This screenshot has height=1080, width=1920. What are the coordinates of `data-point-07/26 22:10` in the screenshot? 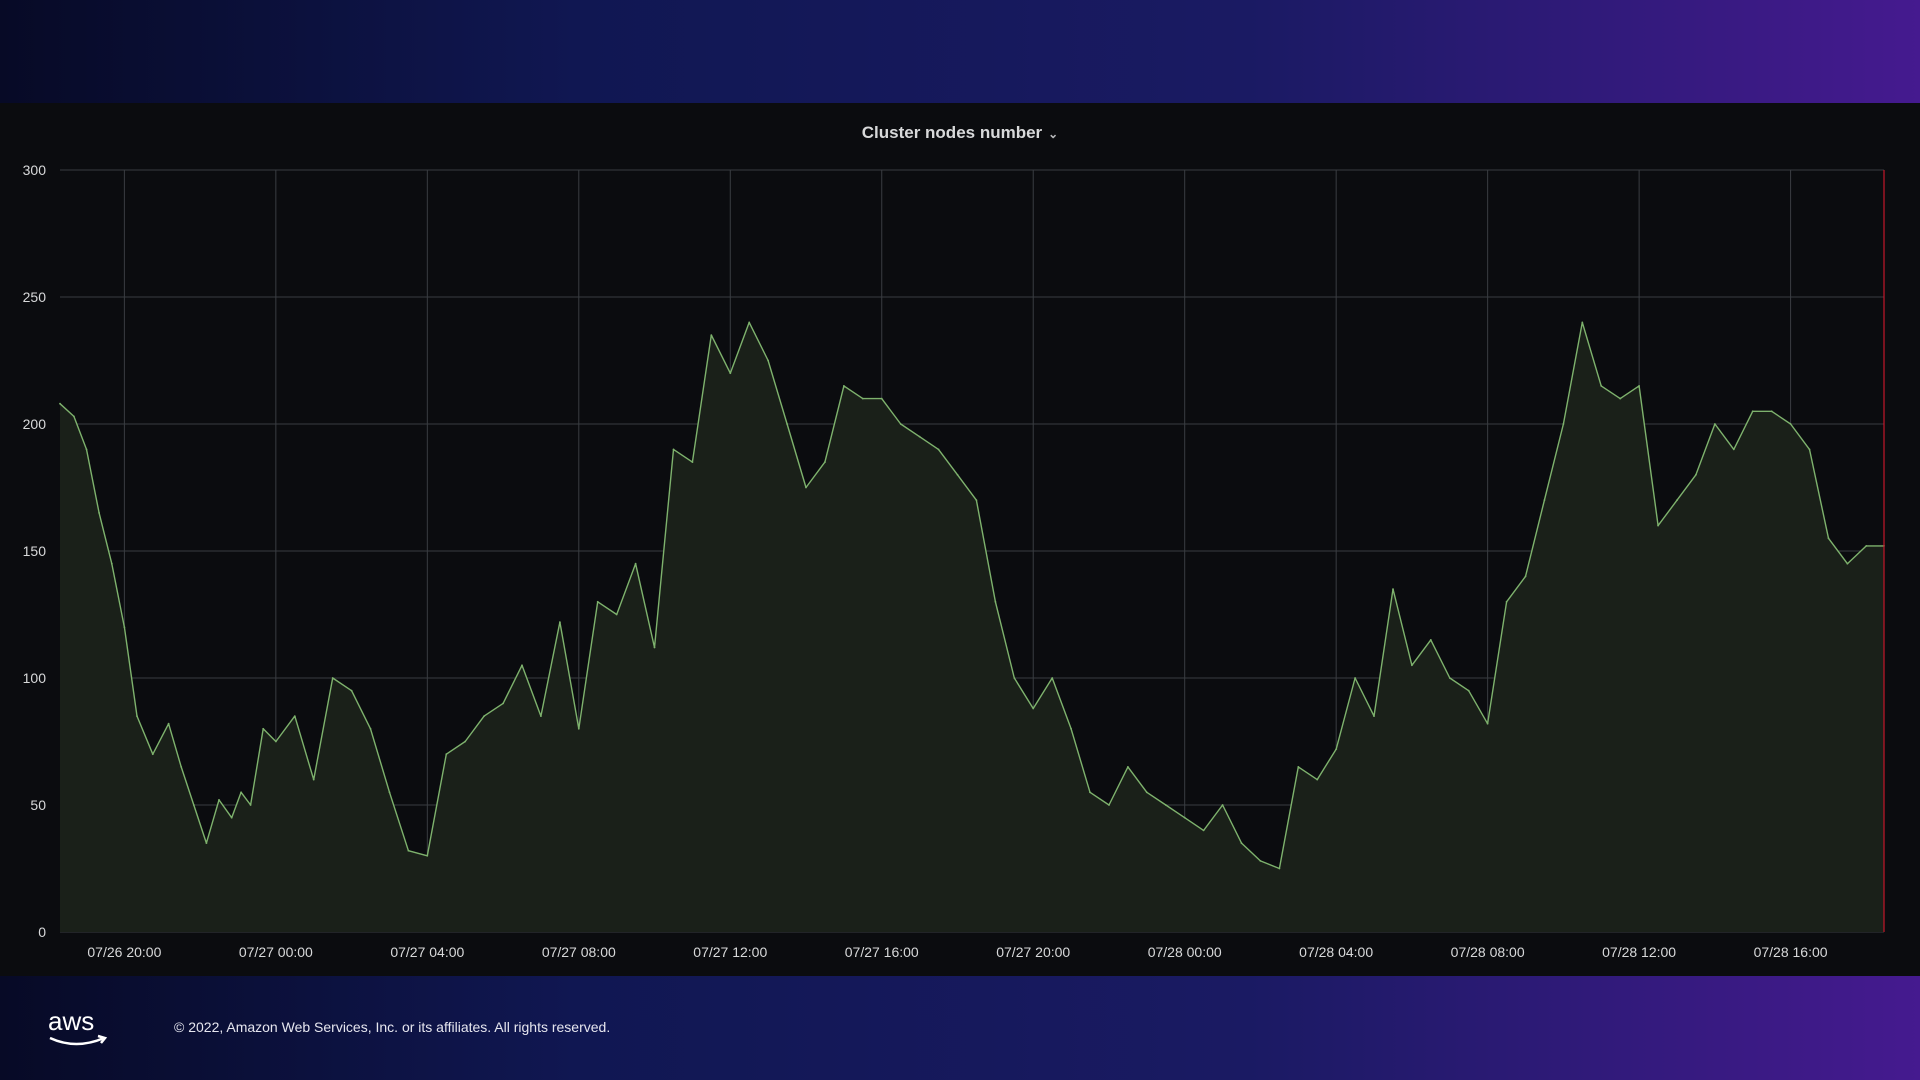 It's located at (206, 843).